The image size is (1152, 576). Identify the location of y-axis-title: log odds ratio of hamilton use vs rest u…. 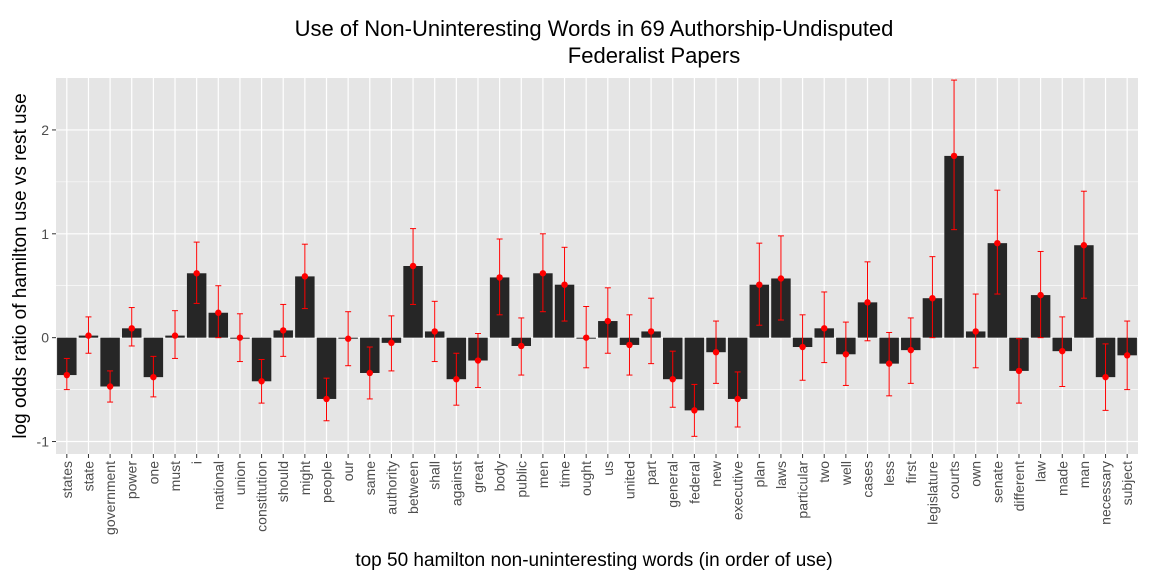
(20, 265).